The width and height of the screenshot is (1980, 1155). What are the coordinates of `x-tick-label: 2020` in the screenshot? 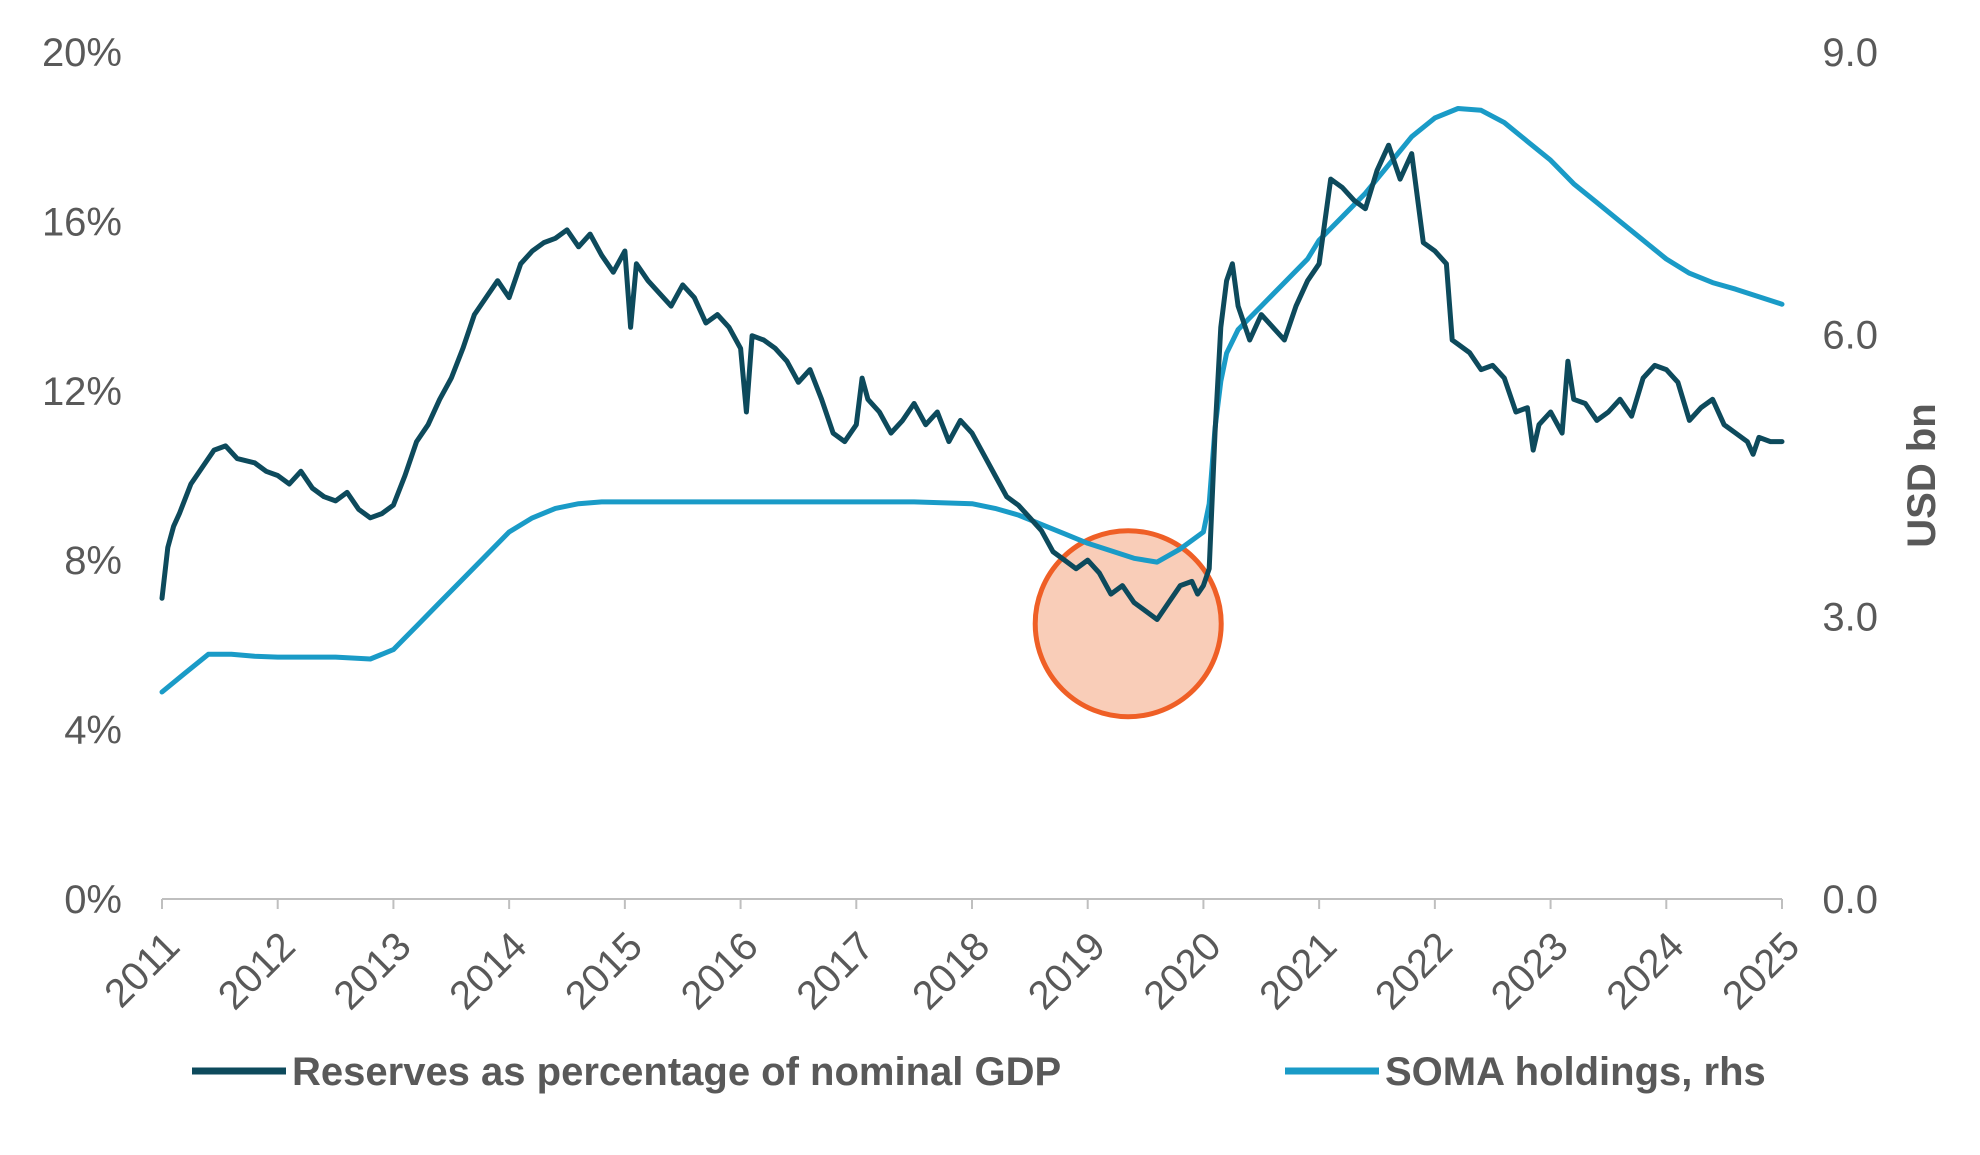 It's located at (1183, 971).